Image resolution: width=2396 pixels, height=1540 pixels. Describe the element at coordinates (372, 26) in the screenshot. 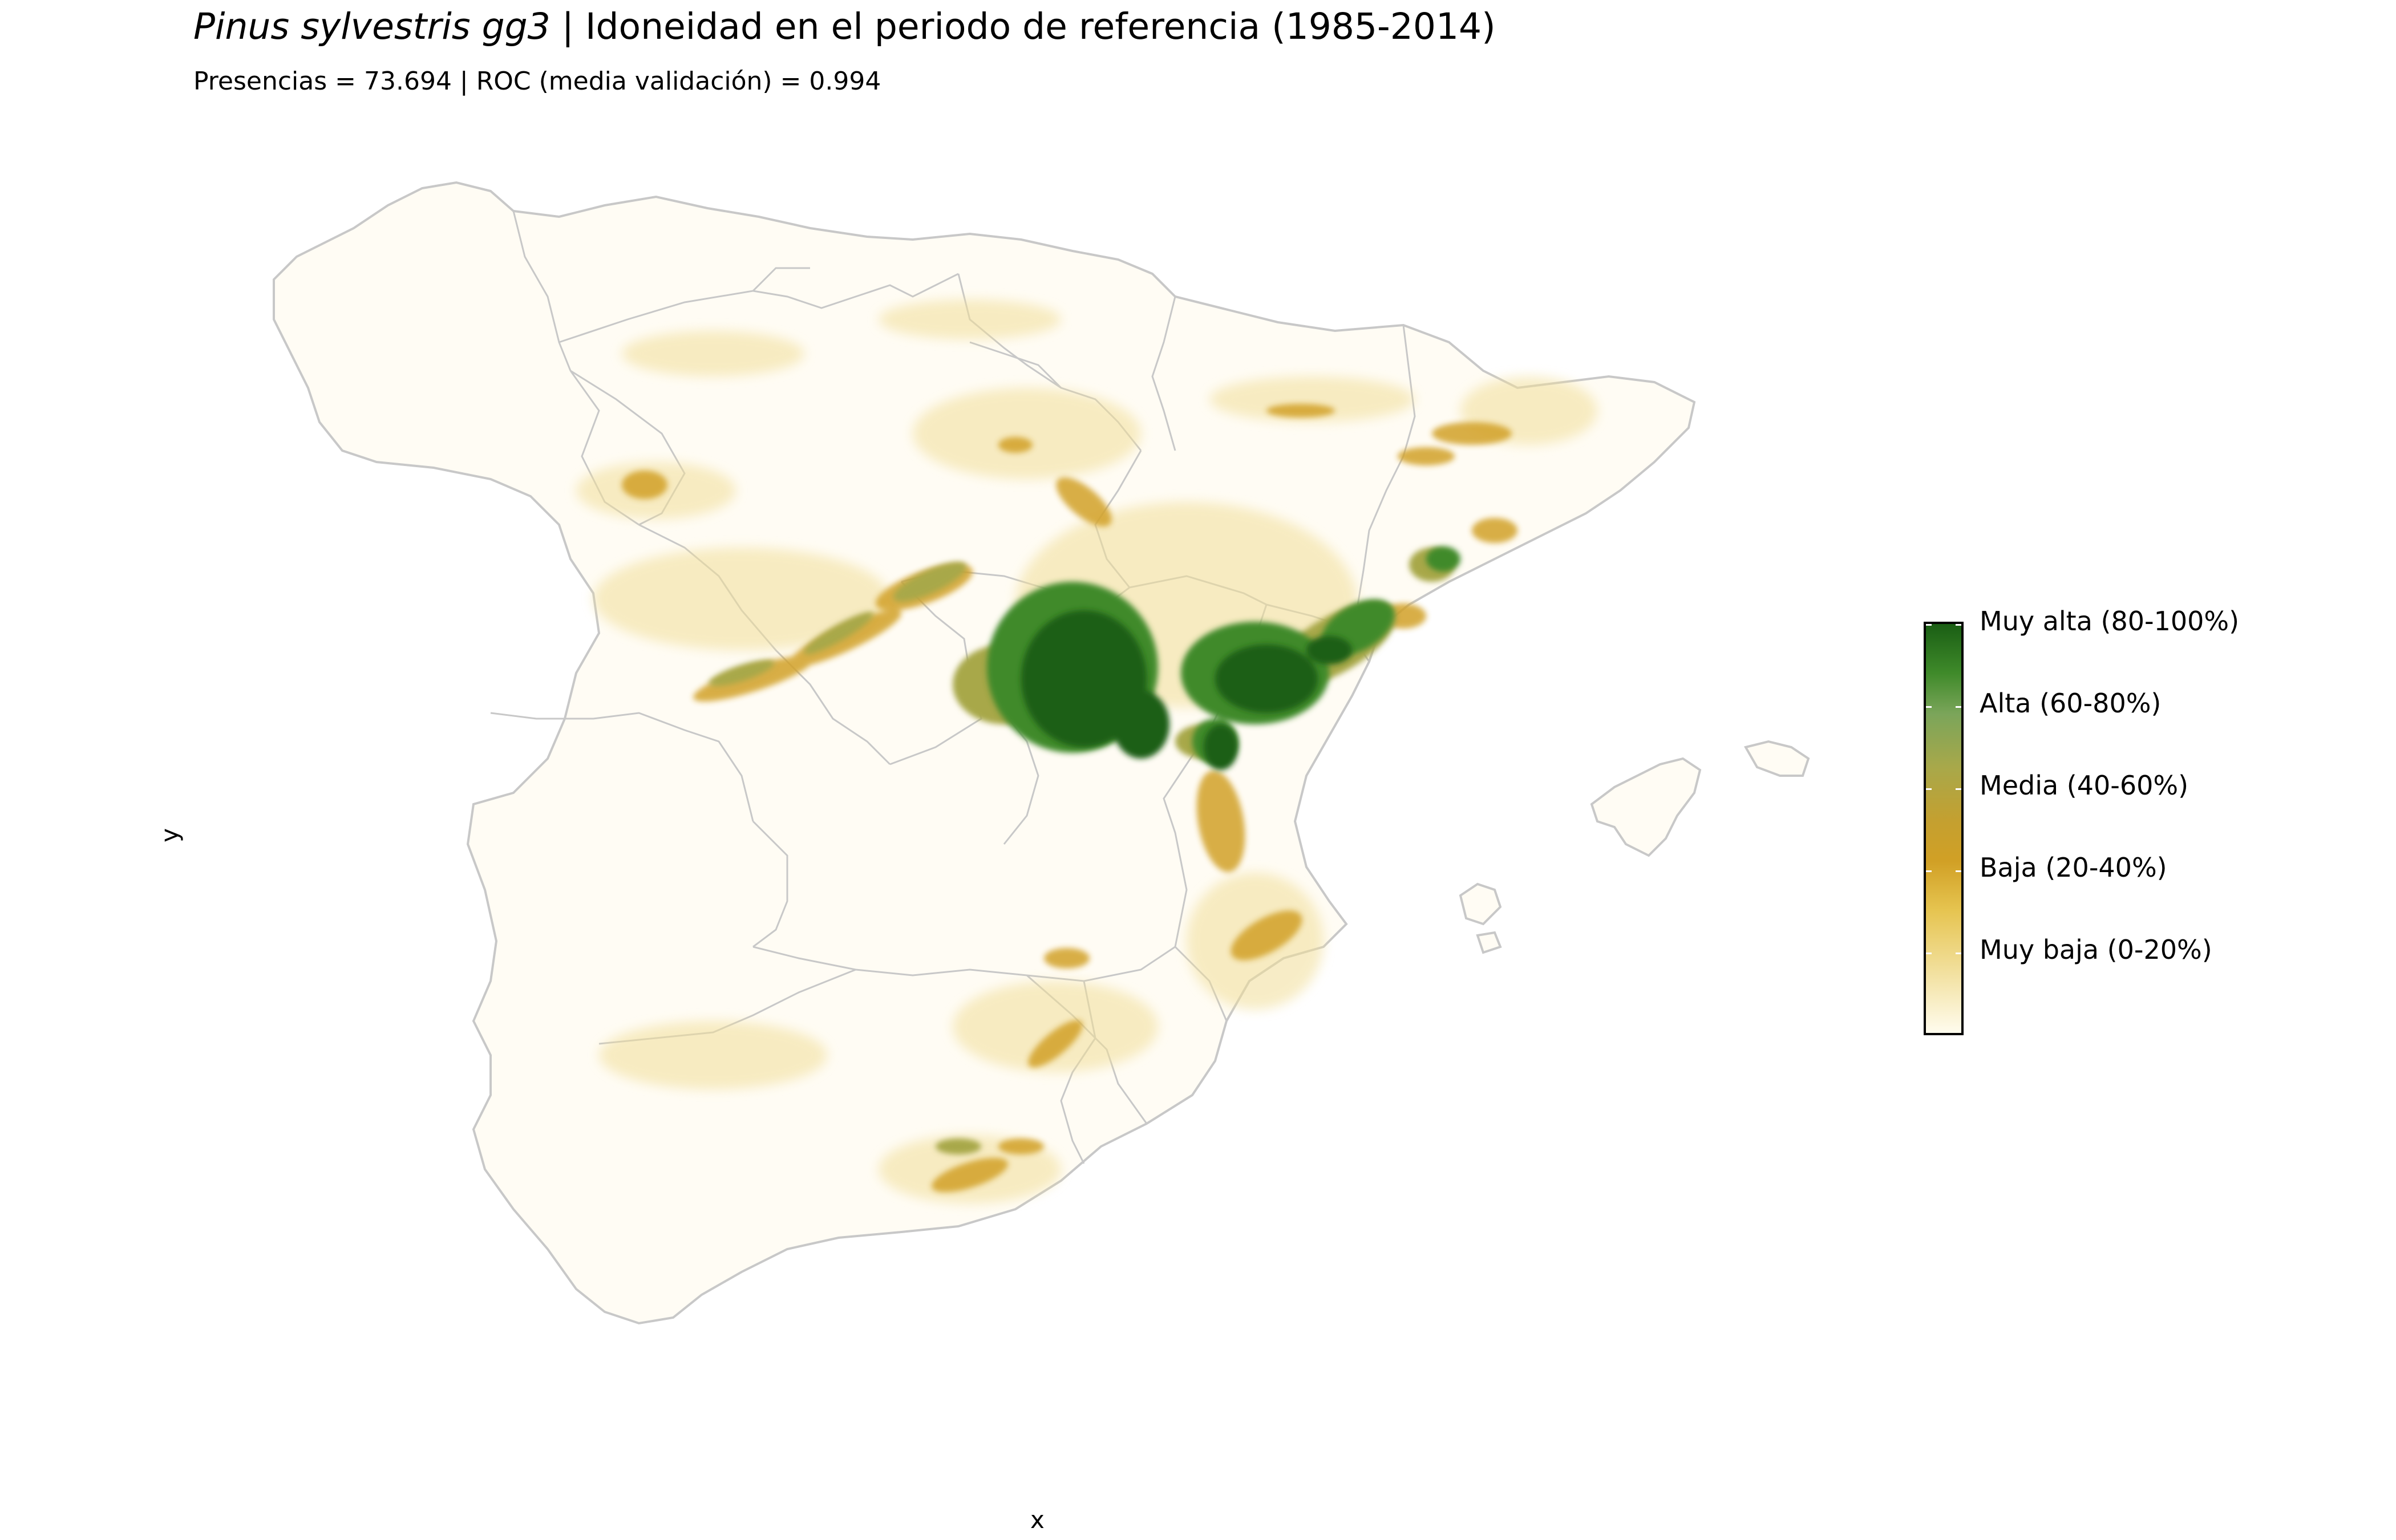

I see `species-name: Pinus sylvestris gg3` at that location.